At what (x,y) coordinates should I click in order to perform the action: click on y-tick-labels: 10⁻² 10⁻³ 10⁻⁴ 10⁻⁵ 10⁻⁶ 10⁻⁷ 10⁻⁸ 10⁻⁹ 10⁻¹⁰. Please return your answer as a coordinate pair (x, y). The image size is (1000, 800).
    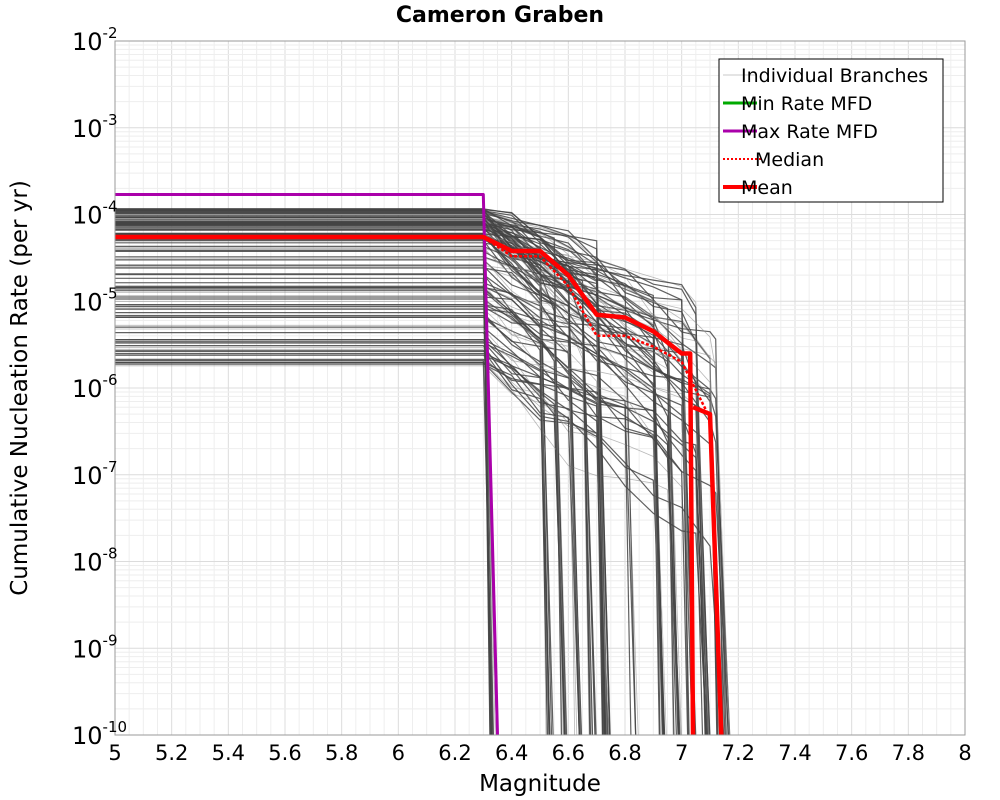
    Looking at the image, I should click on (99, 387).